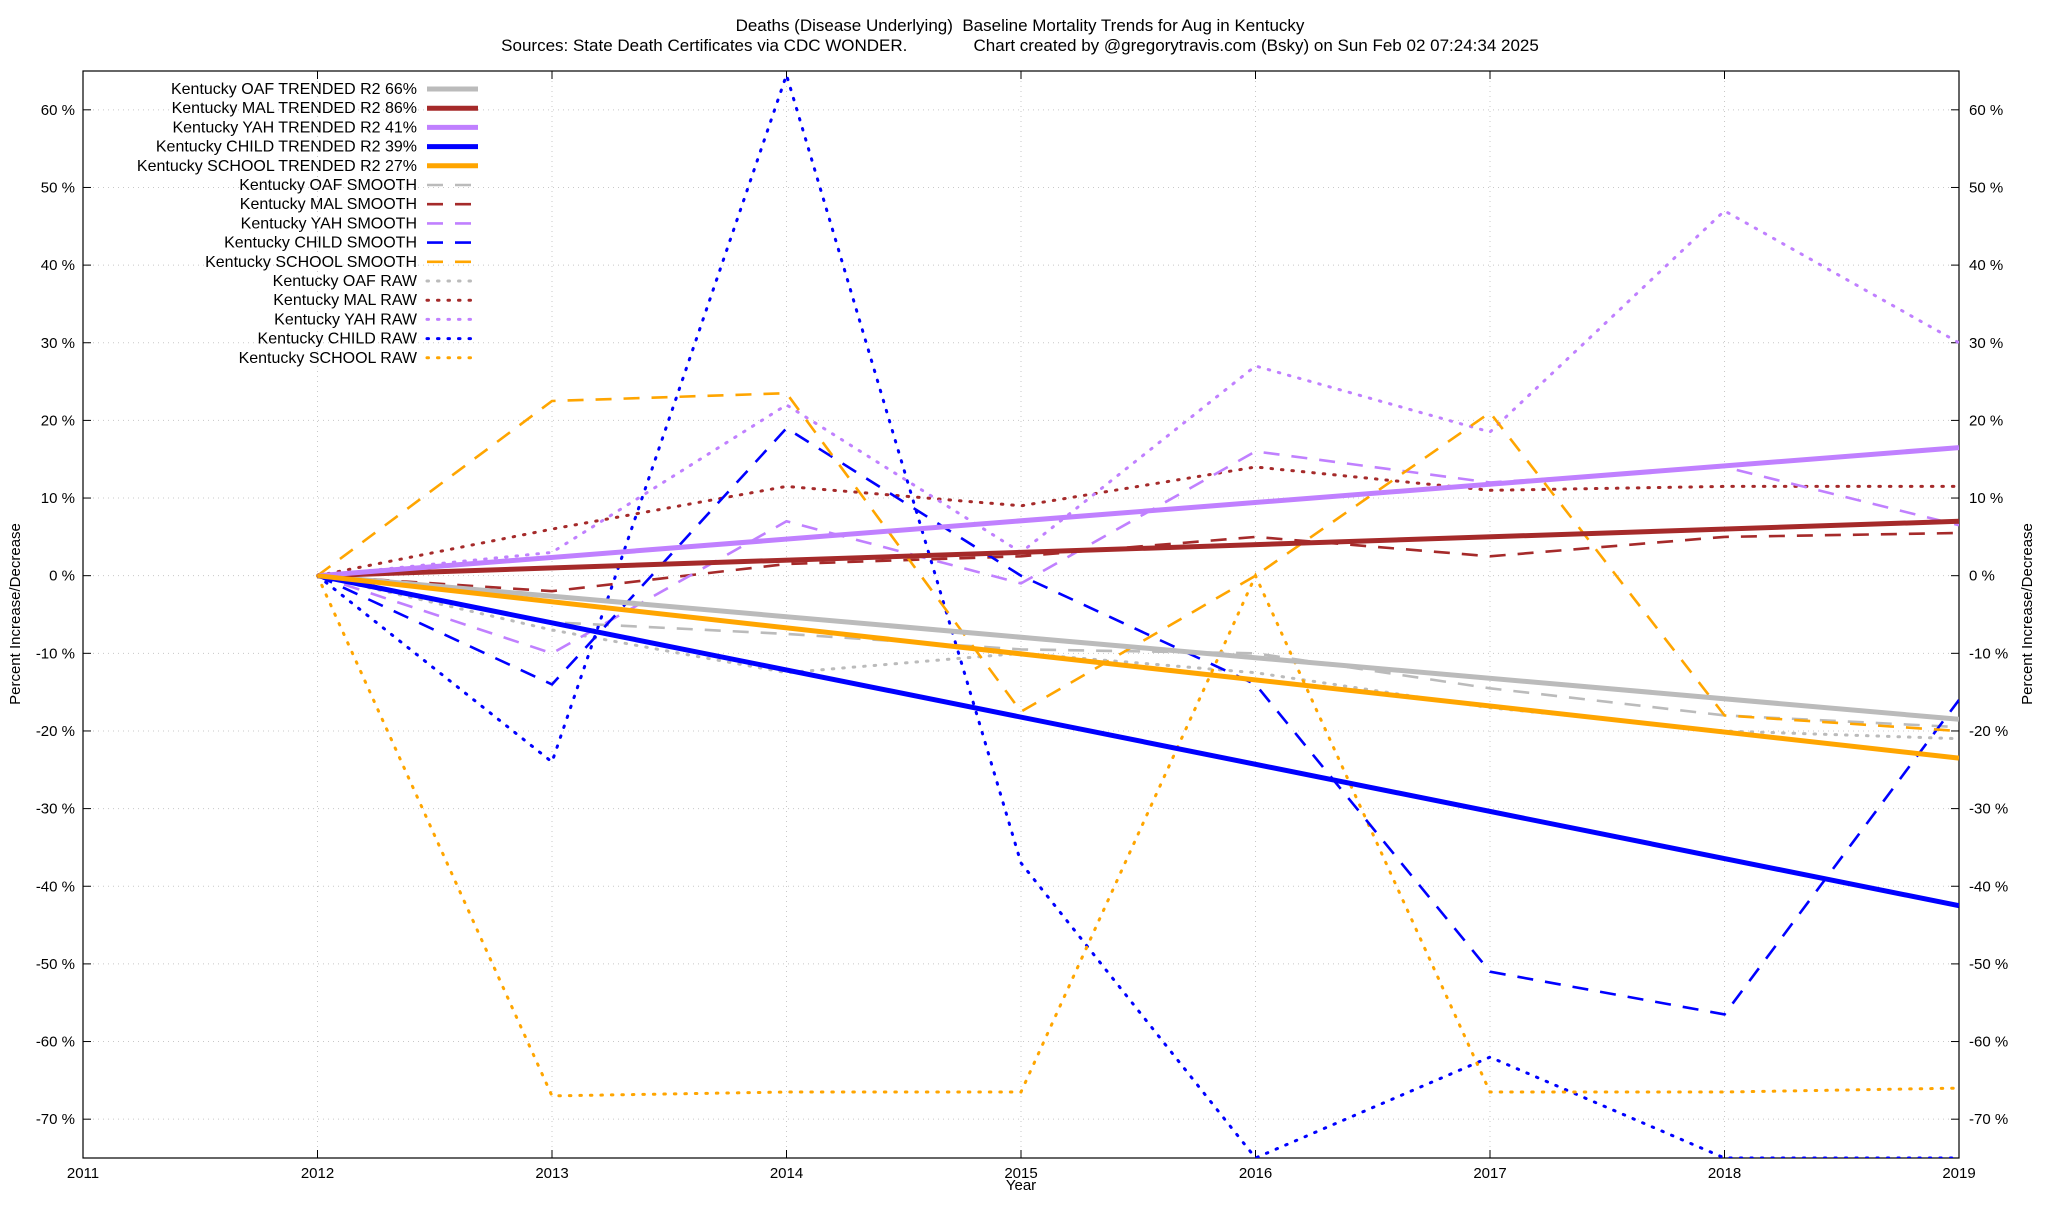 This screenshot has height=1205, width=2048. Describe the element at coordinates (58, 420) in the screenshot. I see `y-tick-label: 20 %` at that location.